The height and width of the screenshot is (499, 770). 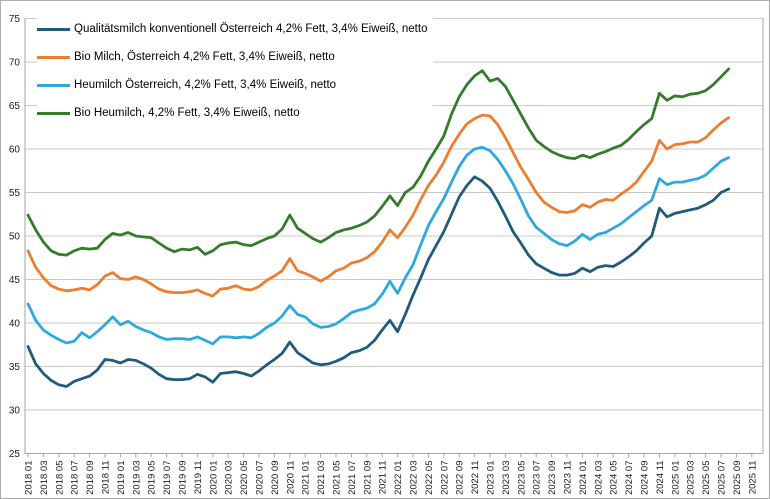 What do you see at coordinates (521, 478) in the screenshot?
I see `x-axis-label: 2023 05` at bounding box center [521, 478].